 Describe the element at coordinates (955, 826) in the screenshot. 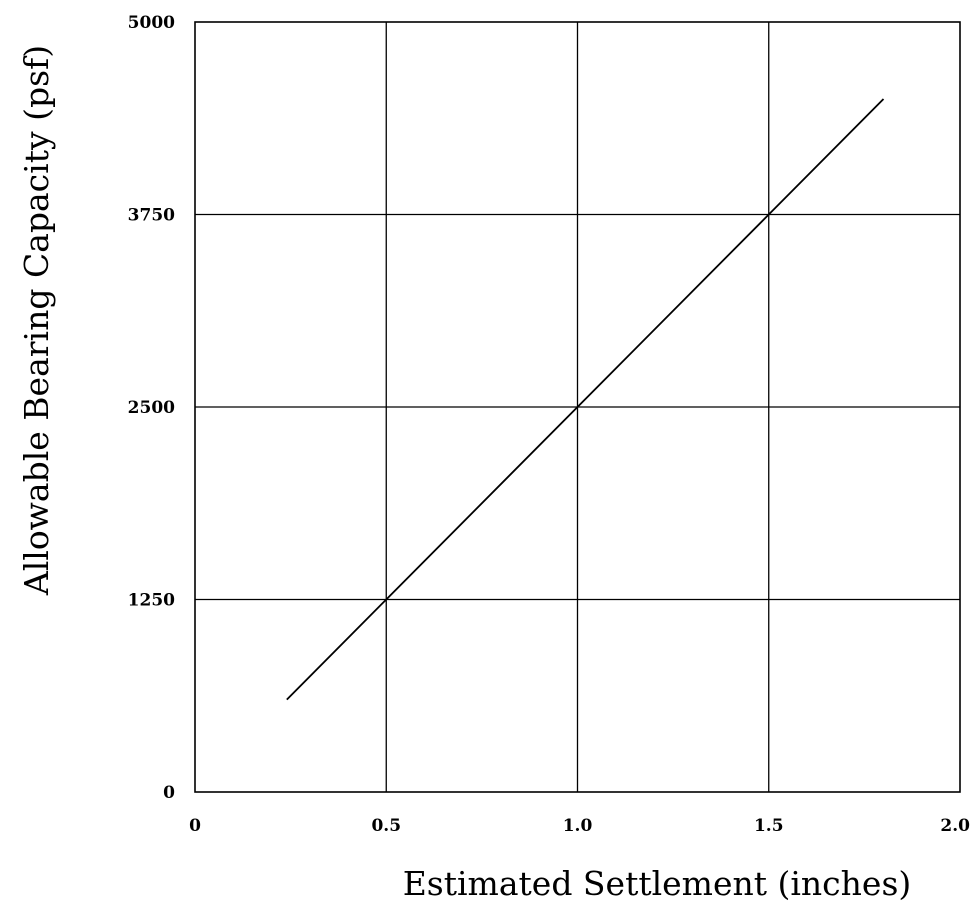

I see `x-tick-label: 2.0` at that location.